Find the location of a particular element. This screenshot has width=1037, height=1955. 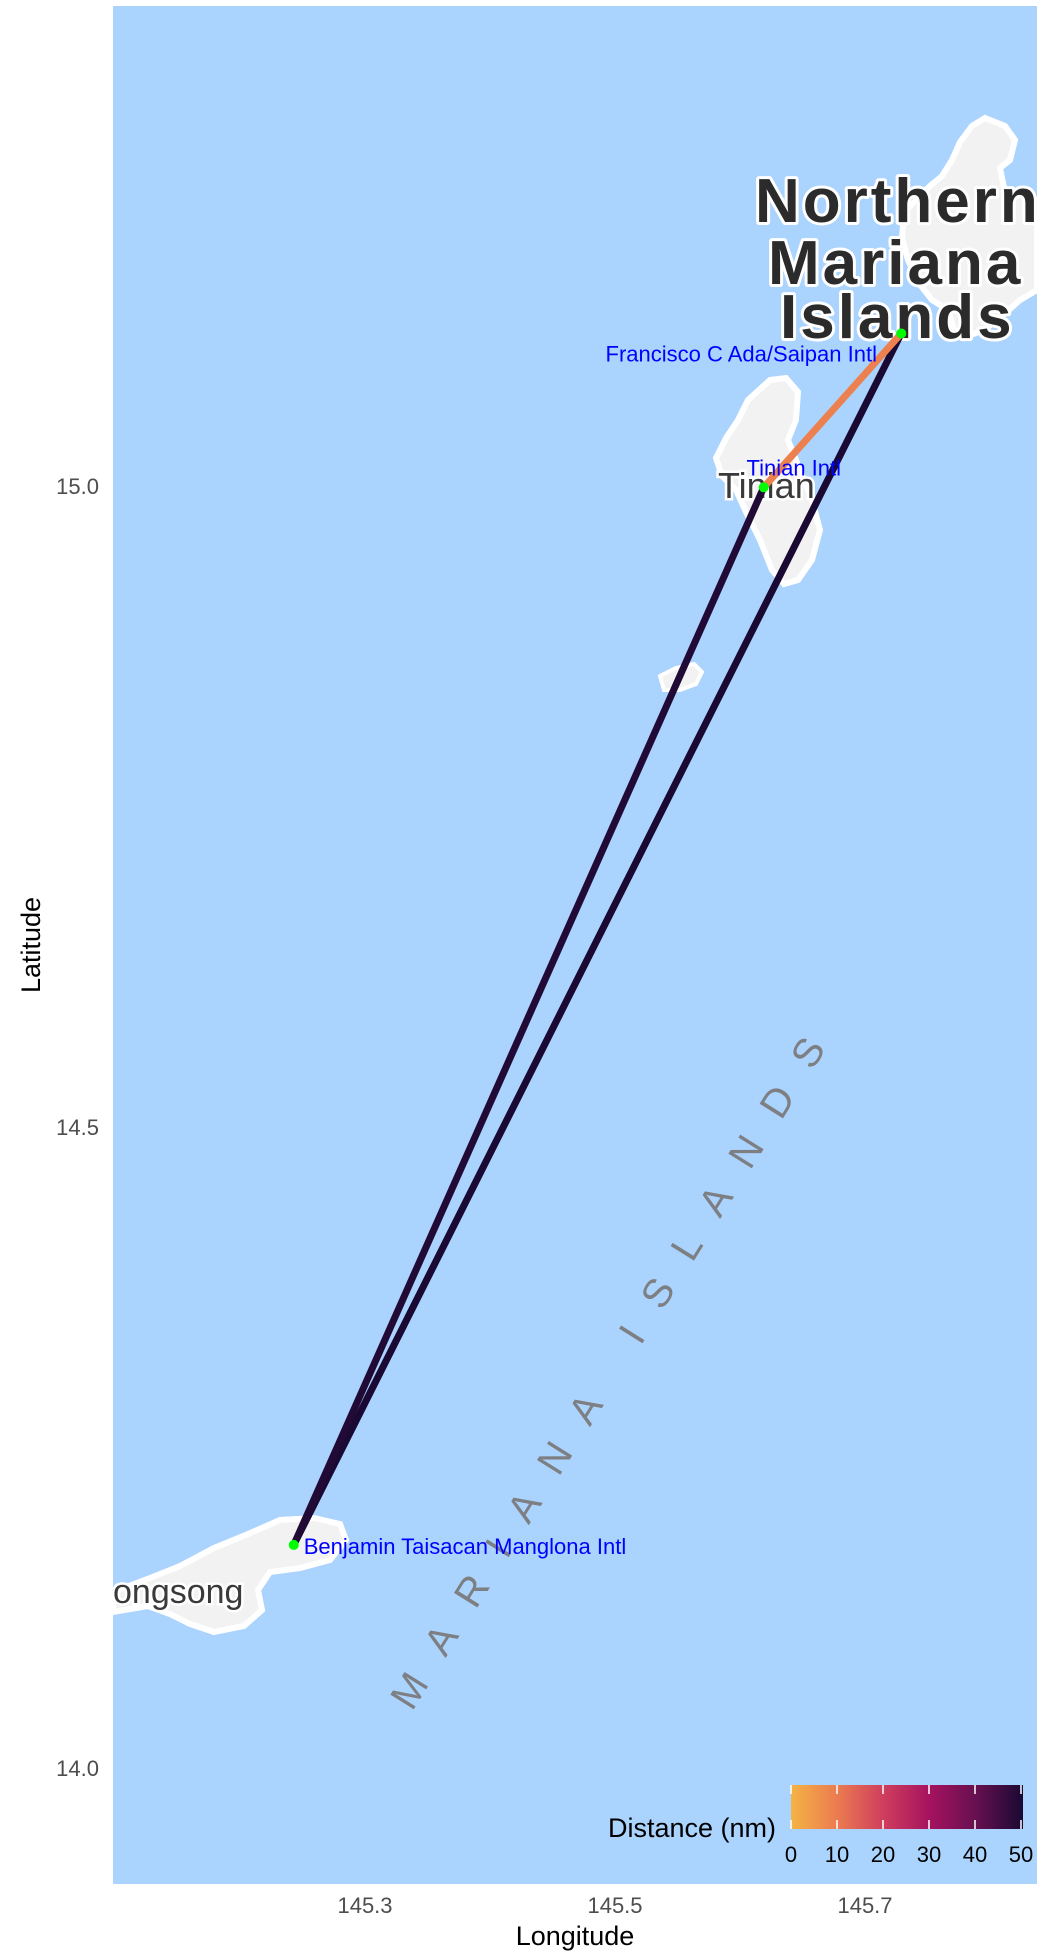

region-label-line-2: Mariana is located at coordinates (895, 263).